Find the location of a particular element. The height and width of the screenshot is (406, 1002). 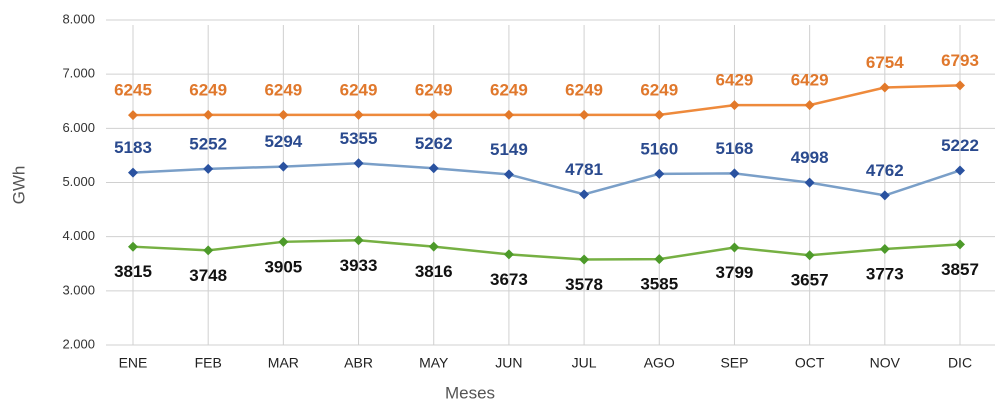

y-tick-label: 8.000 is located at coordinates (78, 18).